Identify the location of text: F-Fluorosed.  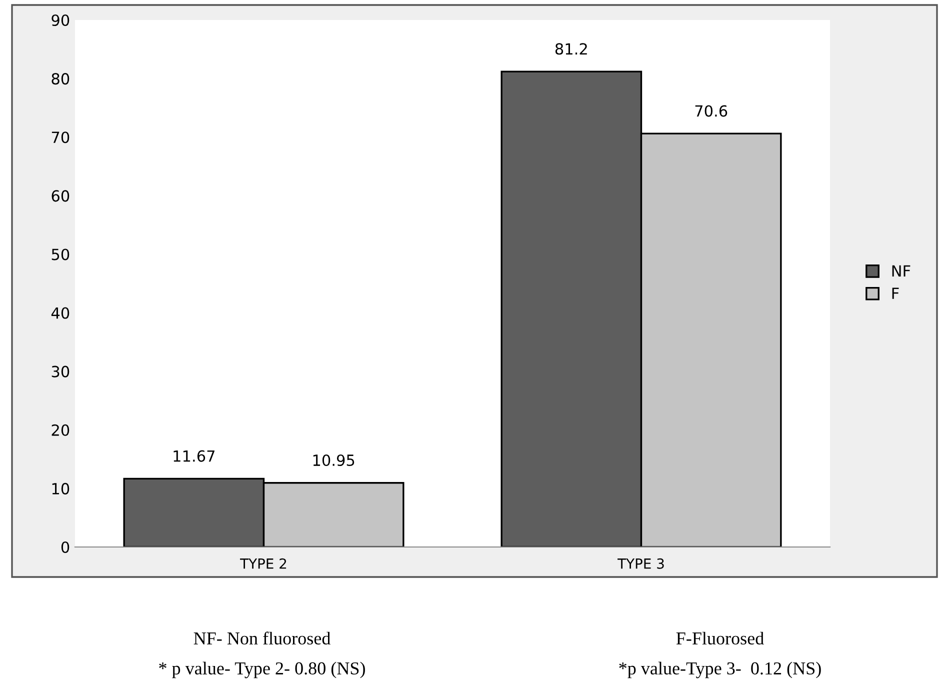
(720, 638).